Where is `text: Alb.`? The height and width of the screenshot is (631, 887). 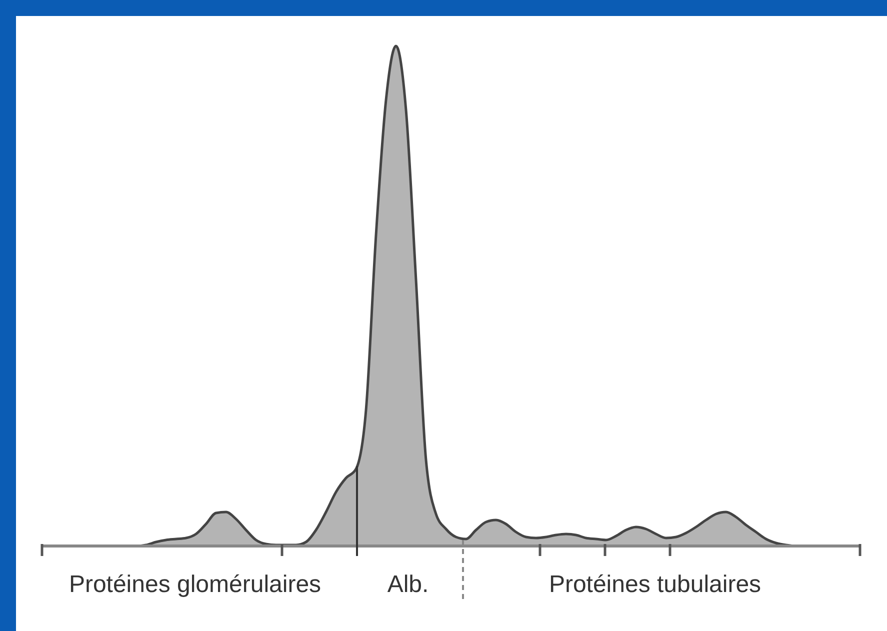 text: Alb. is located at coordinates (408, 584).